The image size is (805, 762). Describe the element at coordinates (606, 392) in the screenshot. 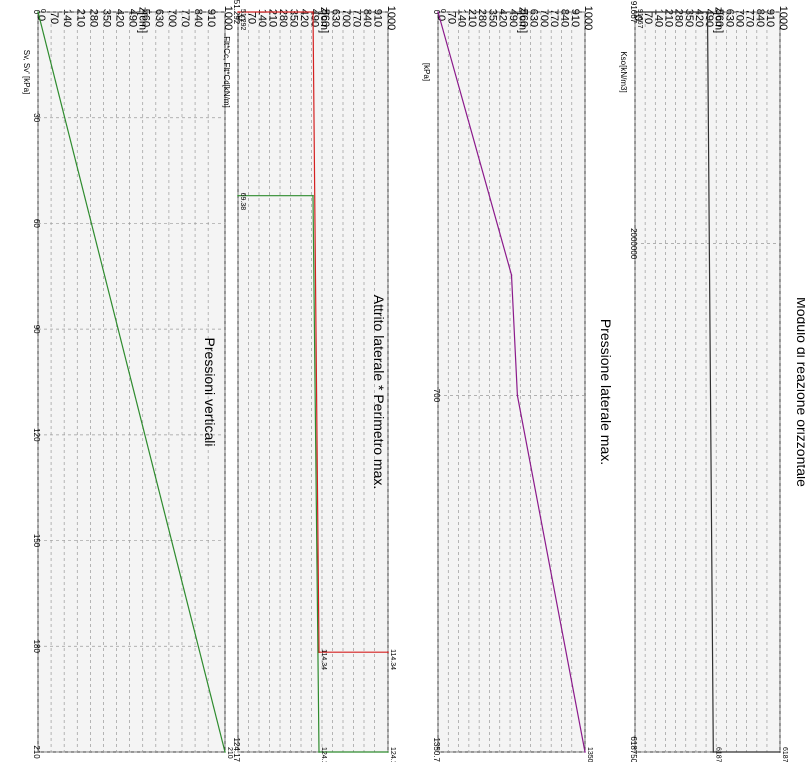

I see `chart-title: Pressione laterale max.` at that location.